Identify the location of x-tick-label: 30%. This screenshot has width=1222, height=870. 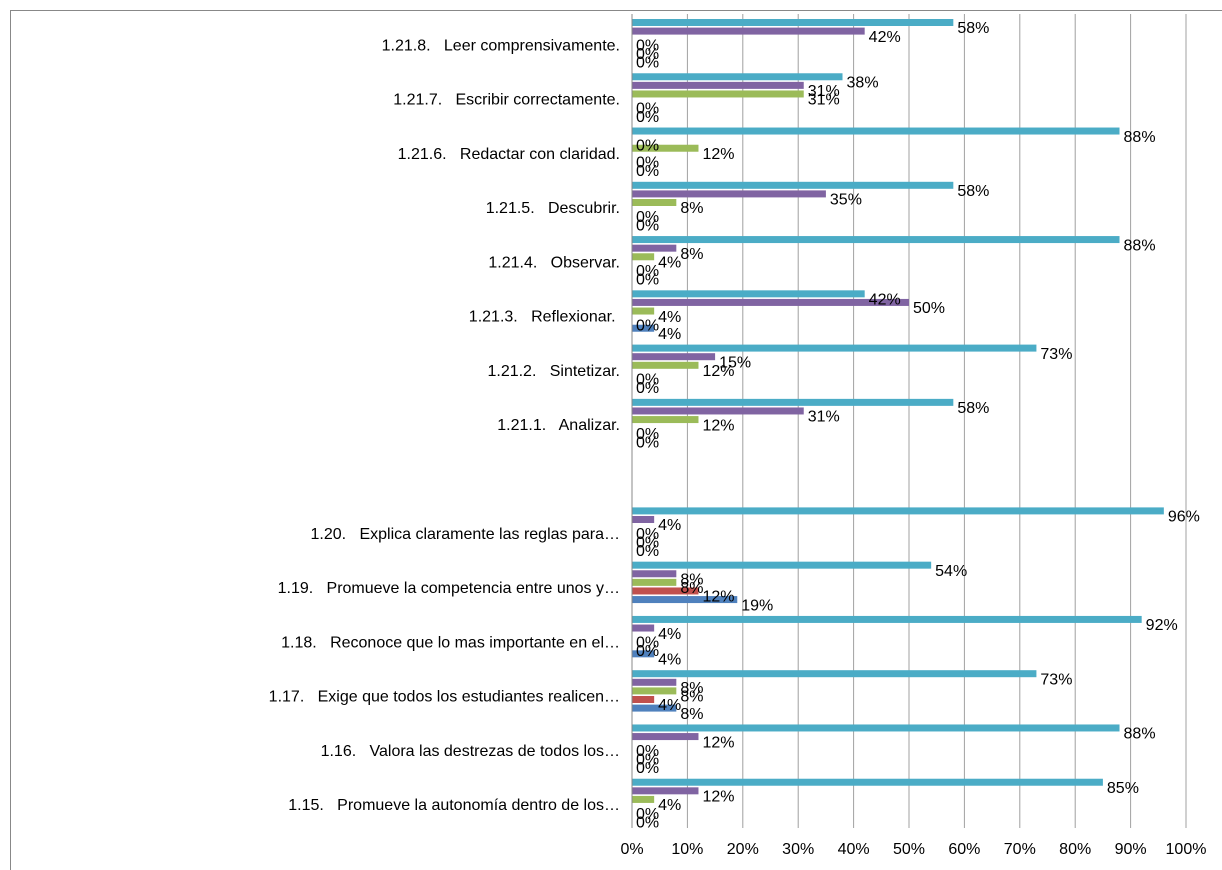
(798, 849).